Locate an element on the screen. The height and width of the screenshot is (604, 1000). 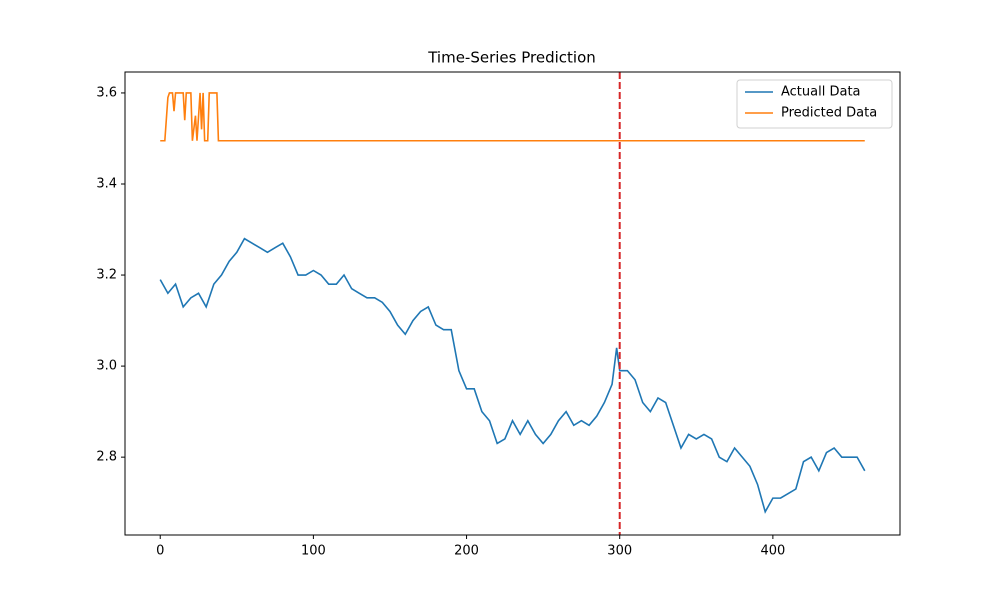
y-tick-label: 3.6 is located at coordinates (106, 92).